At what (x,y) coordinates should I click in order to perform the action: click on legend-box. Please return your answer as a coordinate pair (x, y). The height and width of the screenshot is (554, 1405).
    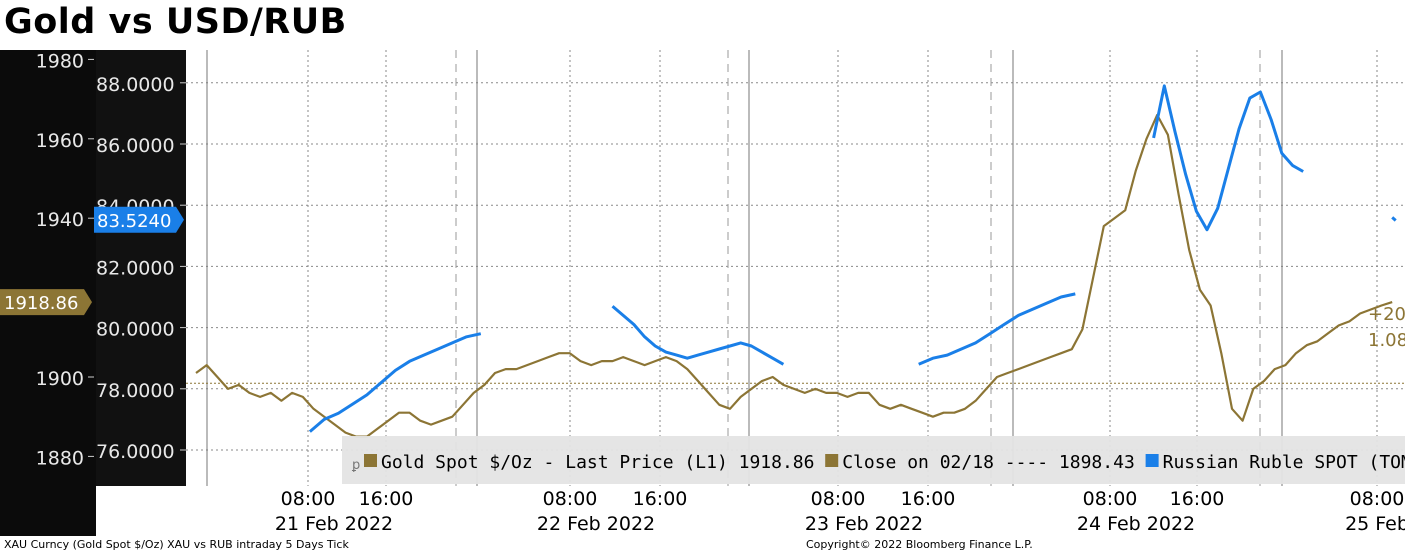
    Looking at the image, I should click on (873, 460).